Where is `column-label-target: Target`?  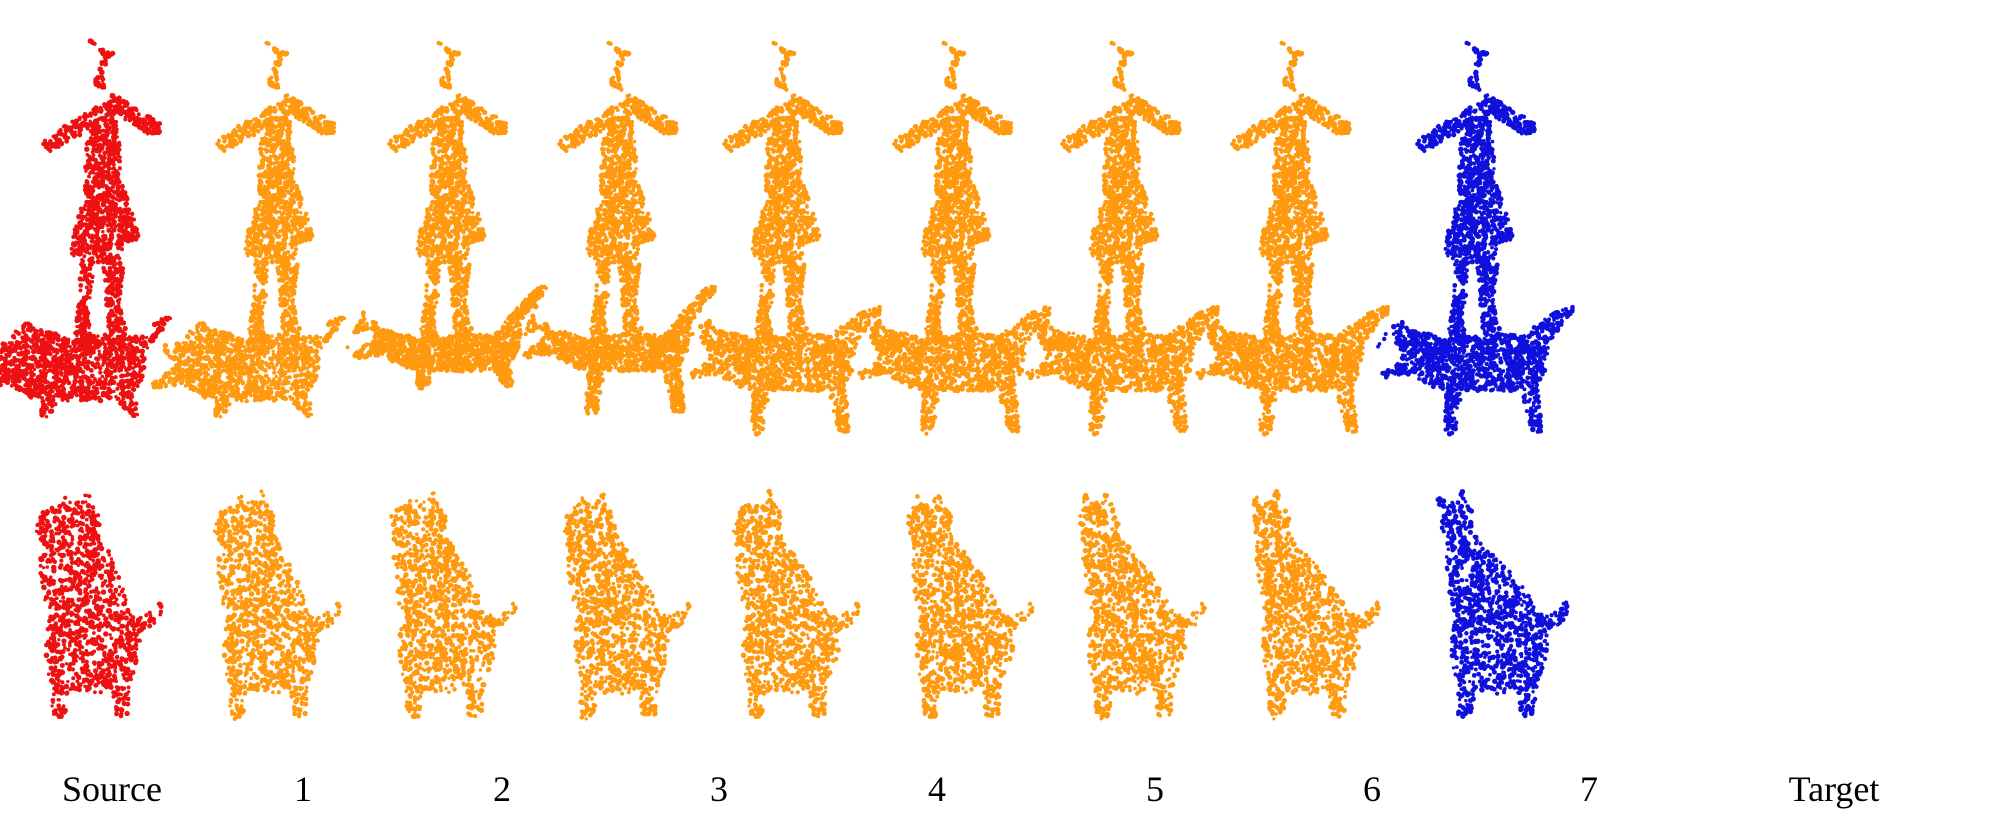
column-label-target: Target is located at coordinates (1834, 789).